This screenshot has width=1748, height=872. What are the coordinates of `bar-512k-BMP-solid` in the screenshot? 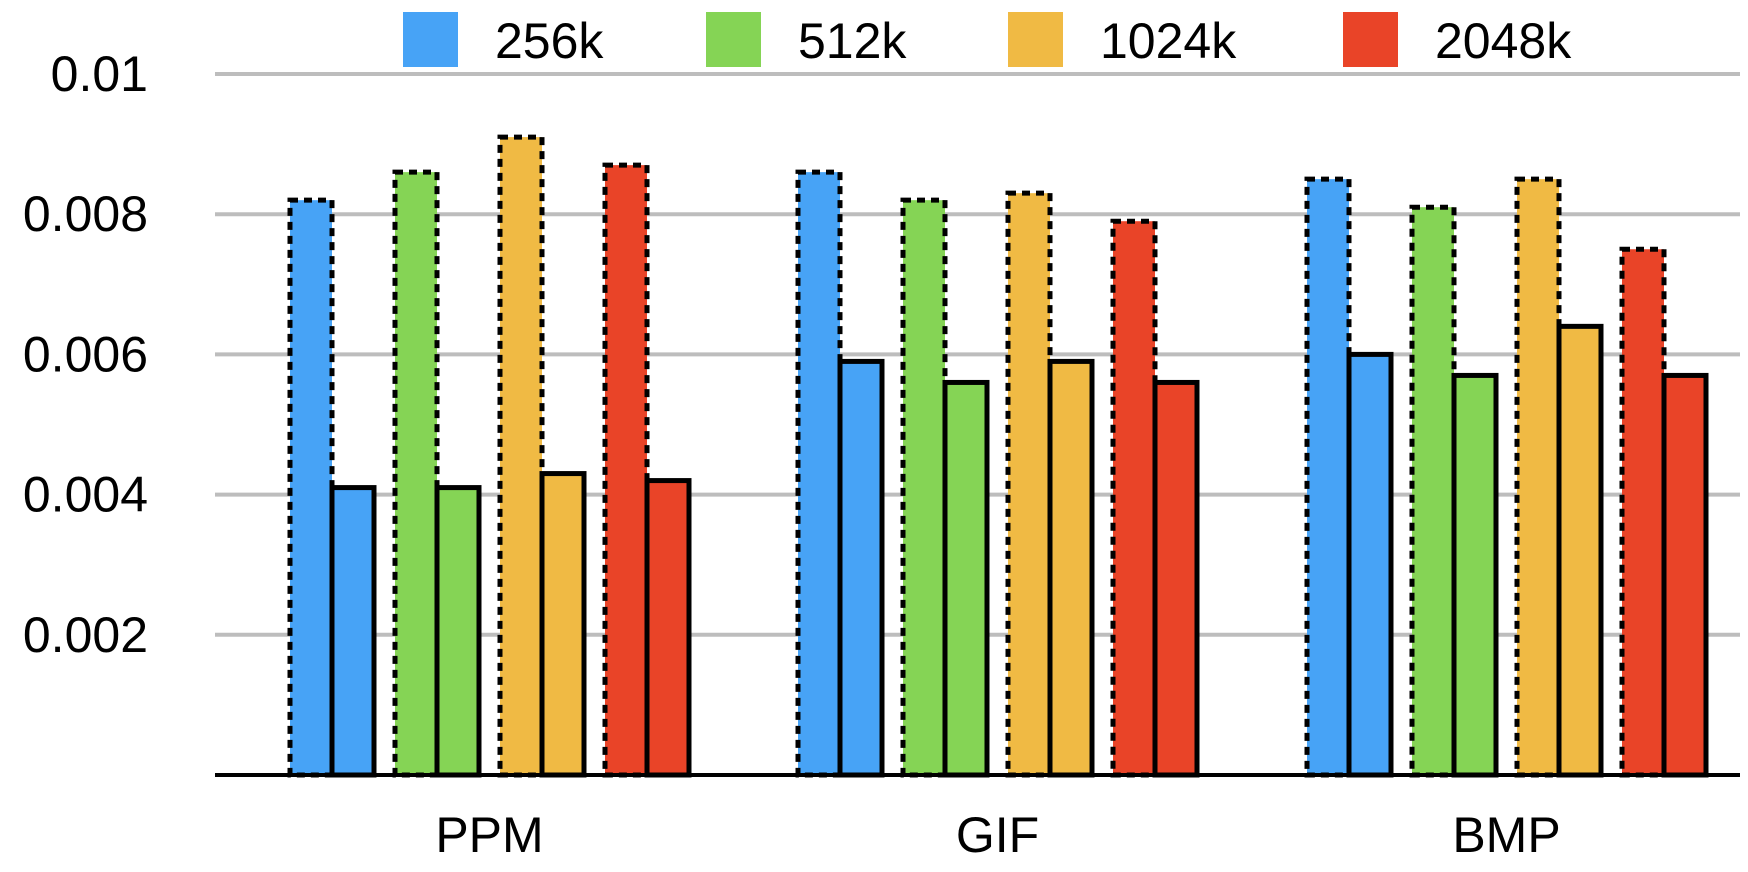 It's located at (1475, 575).